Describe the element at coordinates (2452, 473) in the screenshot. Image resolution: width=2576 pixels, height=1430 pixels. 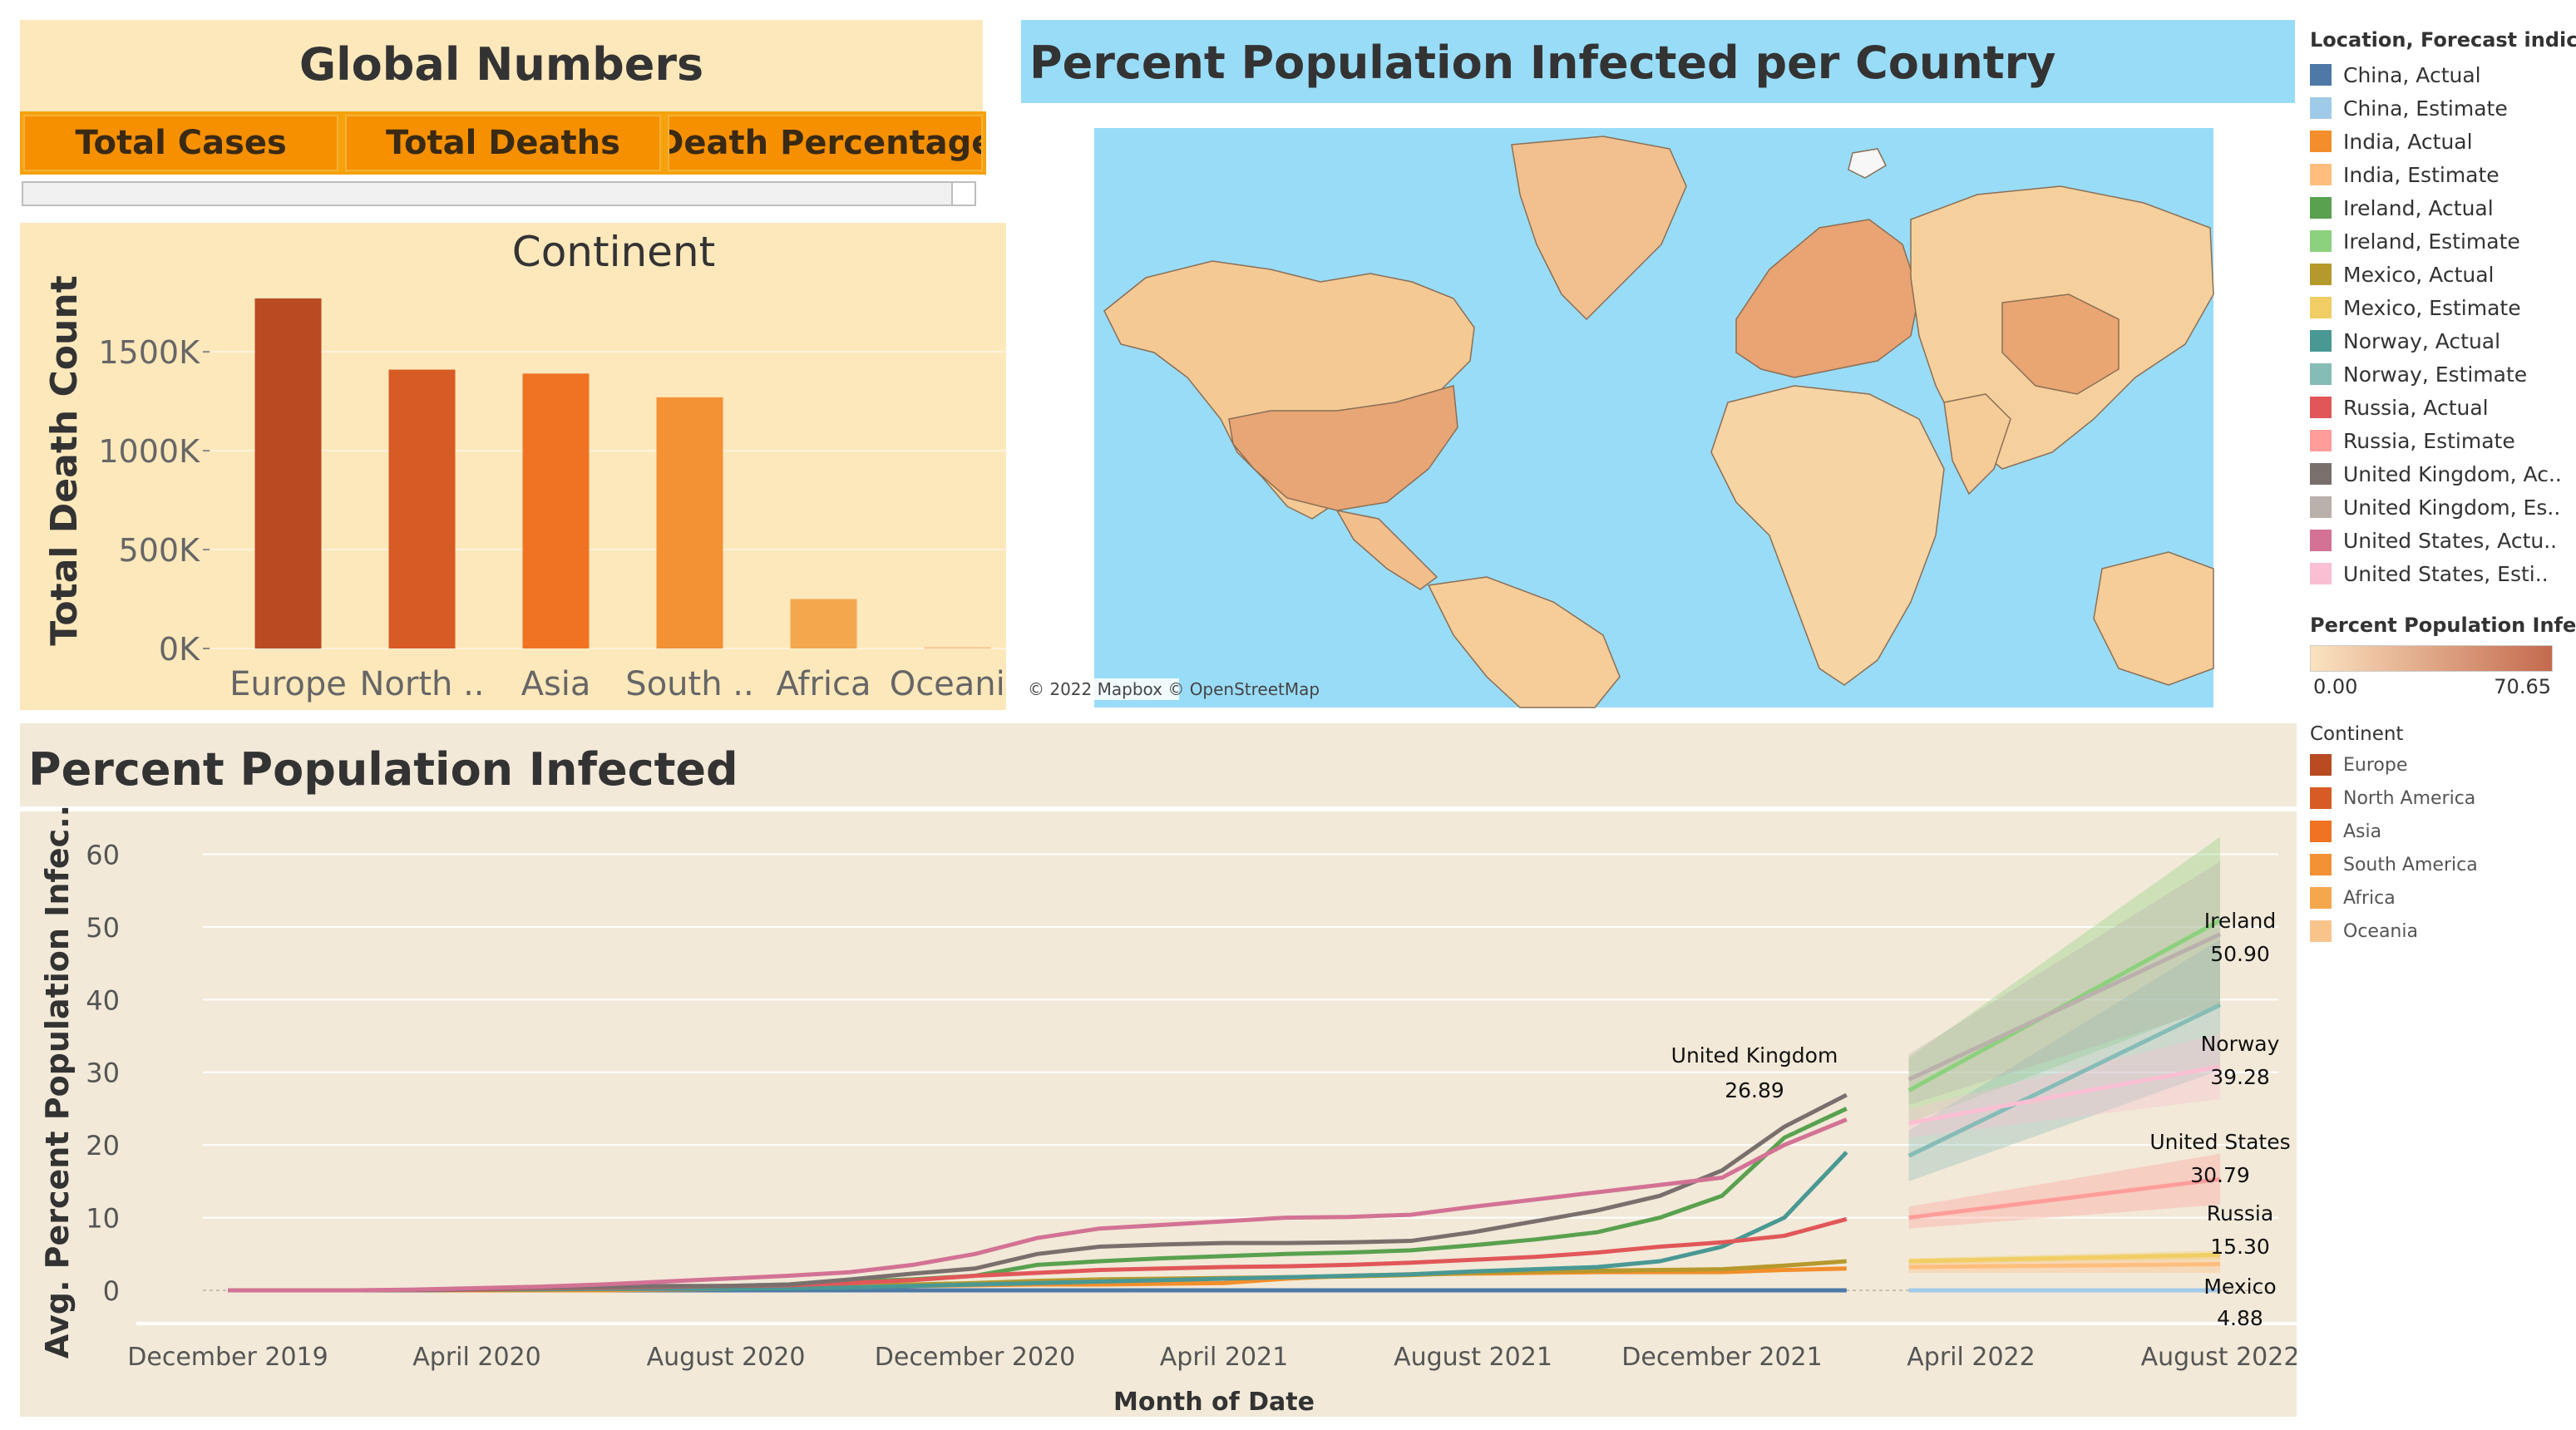
I see `legend-label: United Kingdom, Ac..` at that location.